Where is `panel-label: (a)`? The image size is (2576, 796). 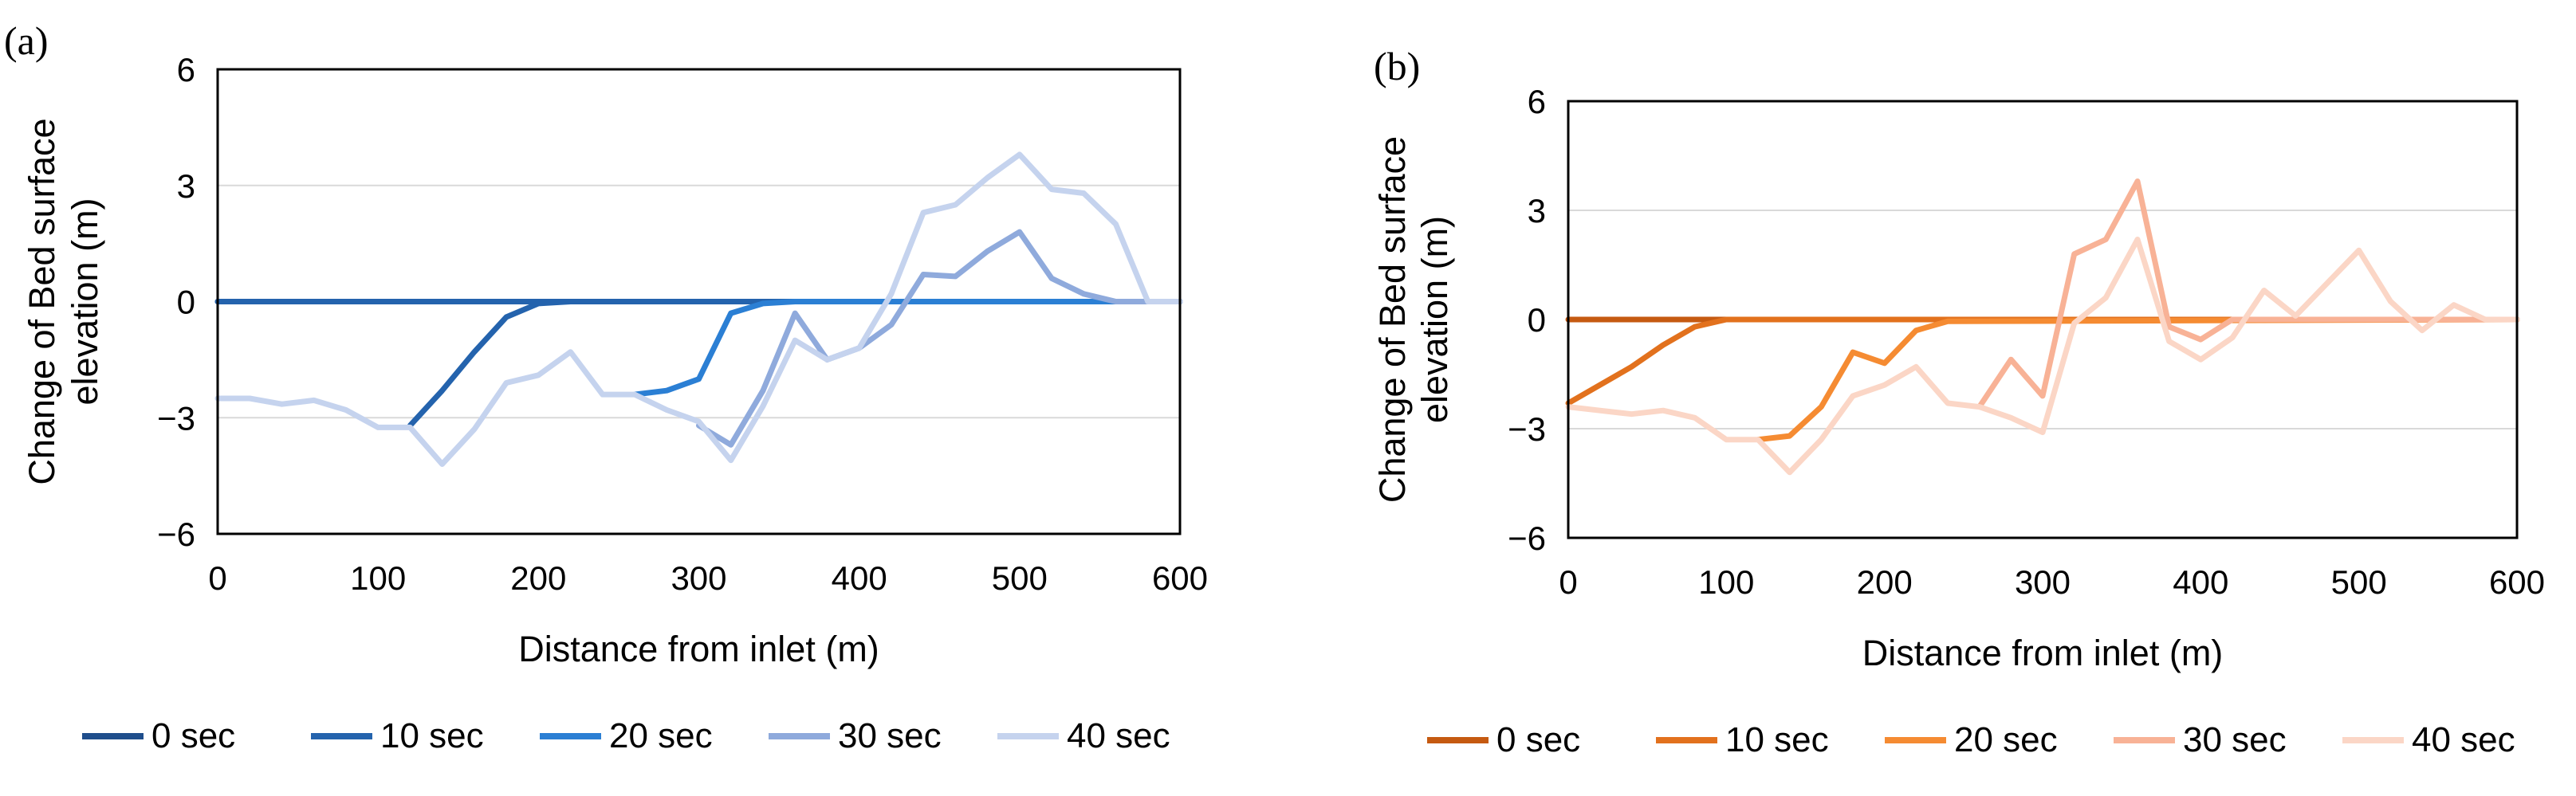
panel-label: (a) is located at coordinates (26, 40).